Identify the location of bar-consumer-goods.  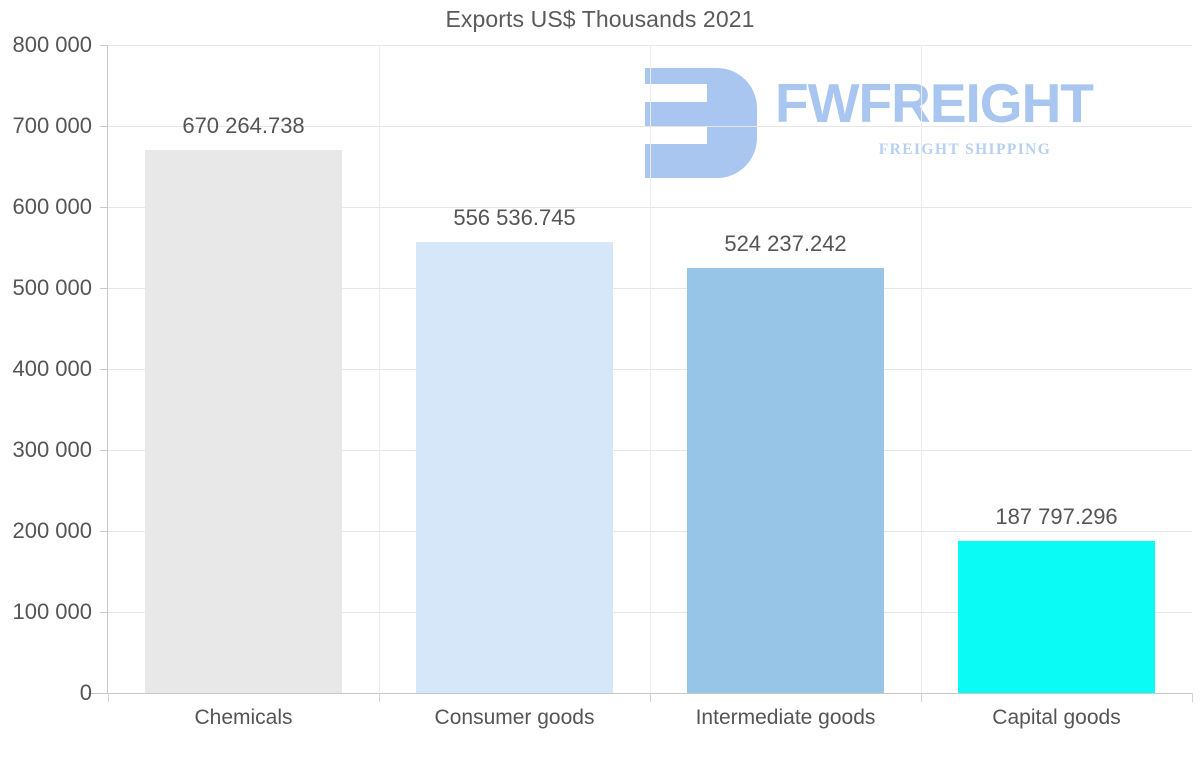
(514, 467).